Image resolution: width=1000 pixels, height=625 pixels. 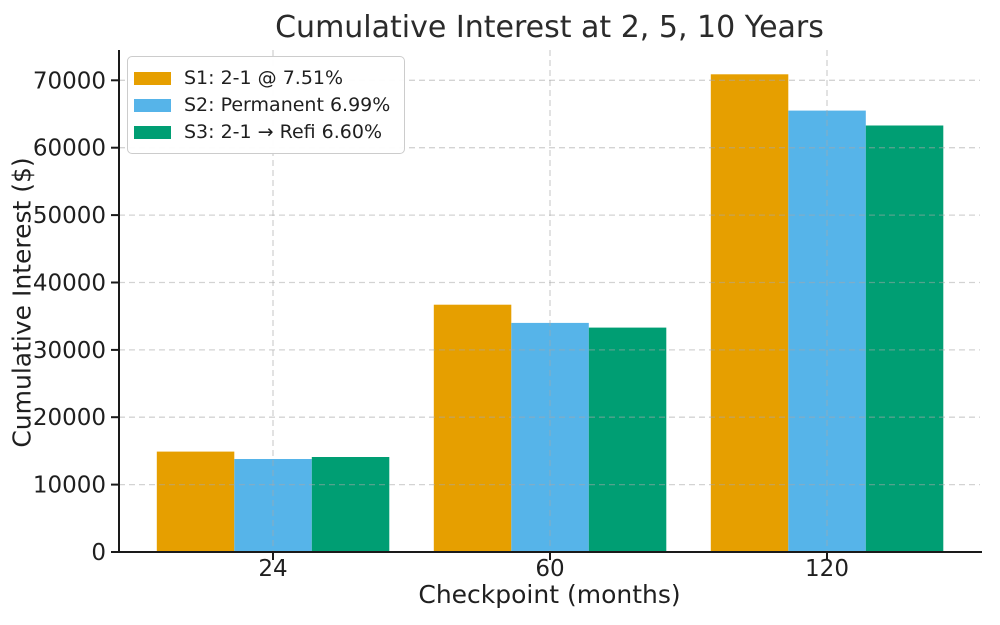 I want to click on chart-title: Cumulative Interest at 2, 5, 10 Years, so click(x=549, y=27).